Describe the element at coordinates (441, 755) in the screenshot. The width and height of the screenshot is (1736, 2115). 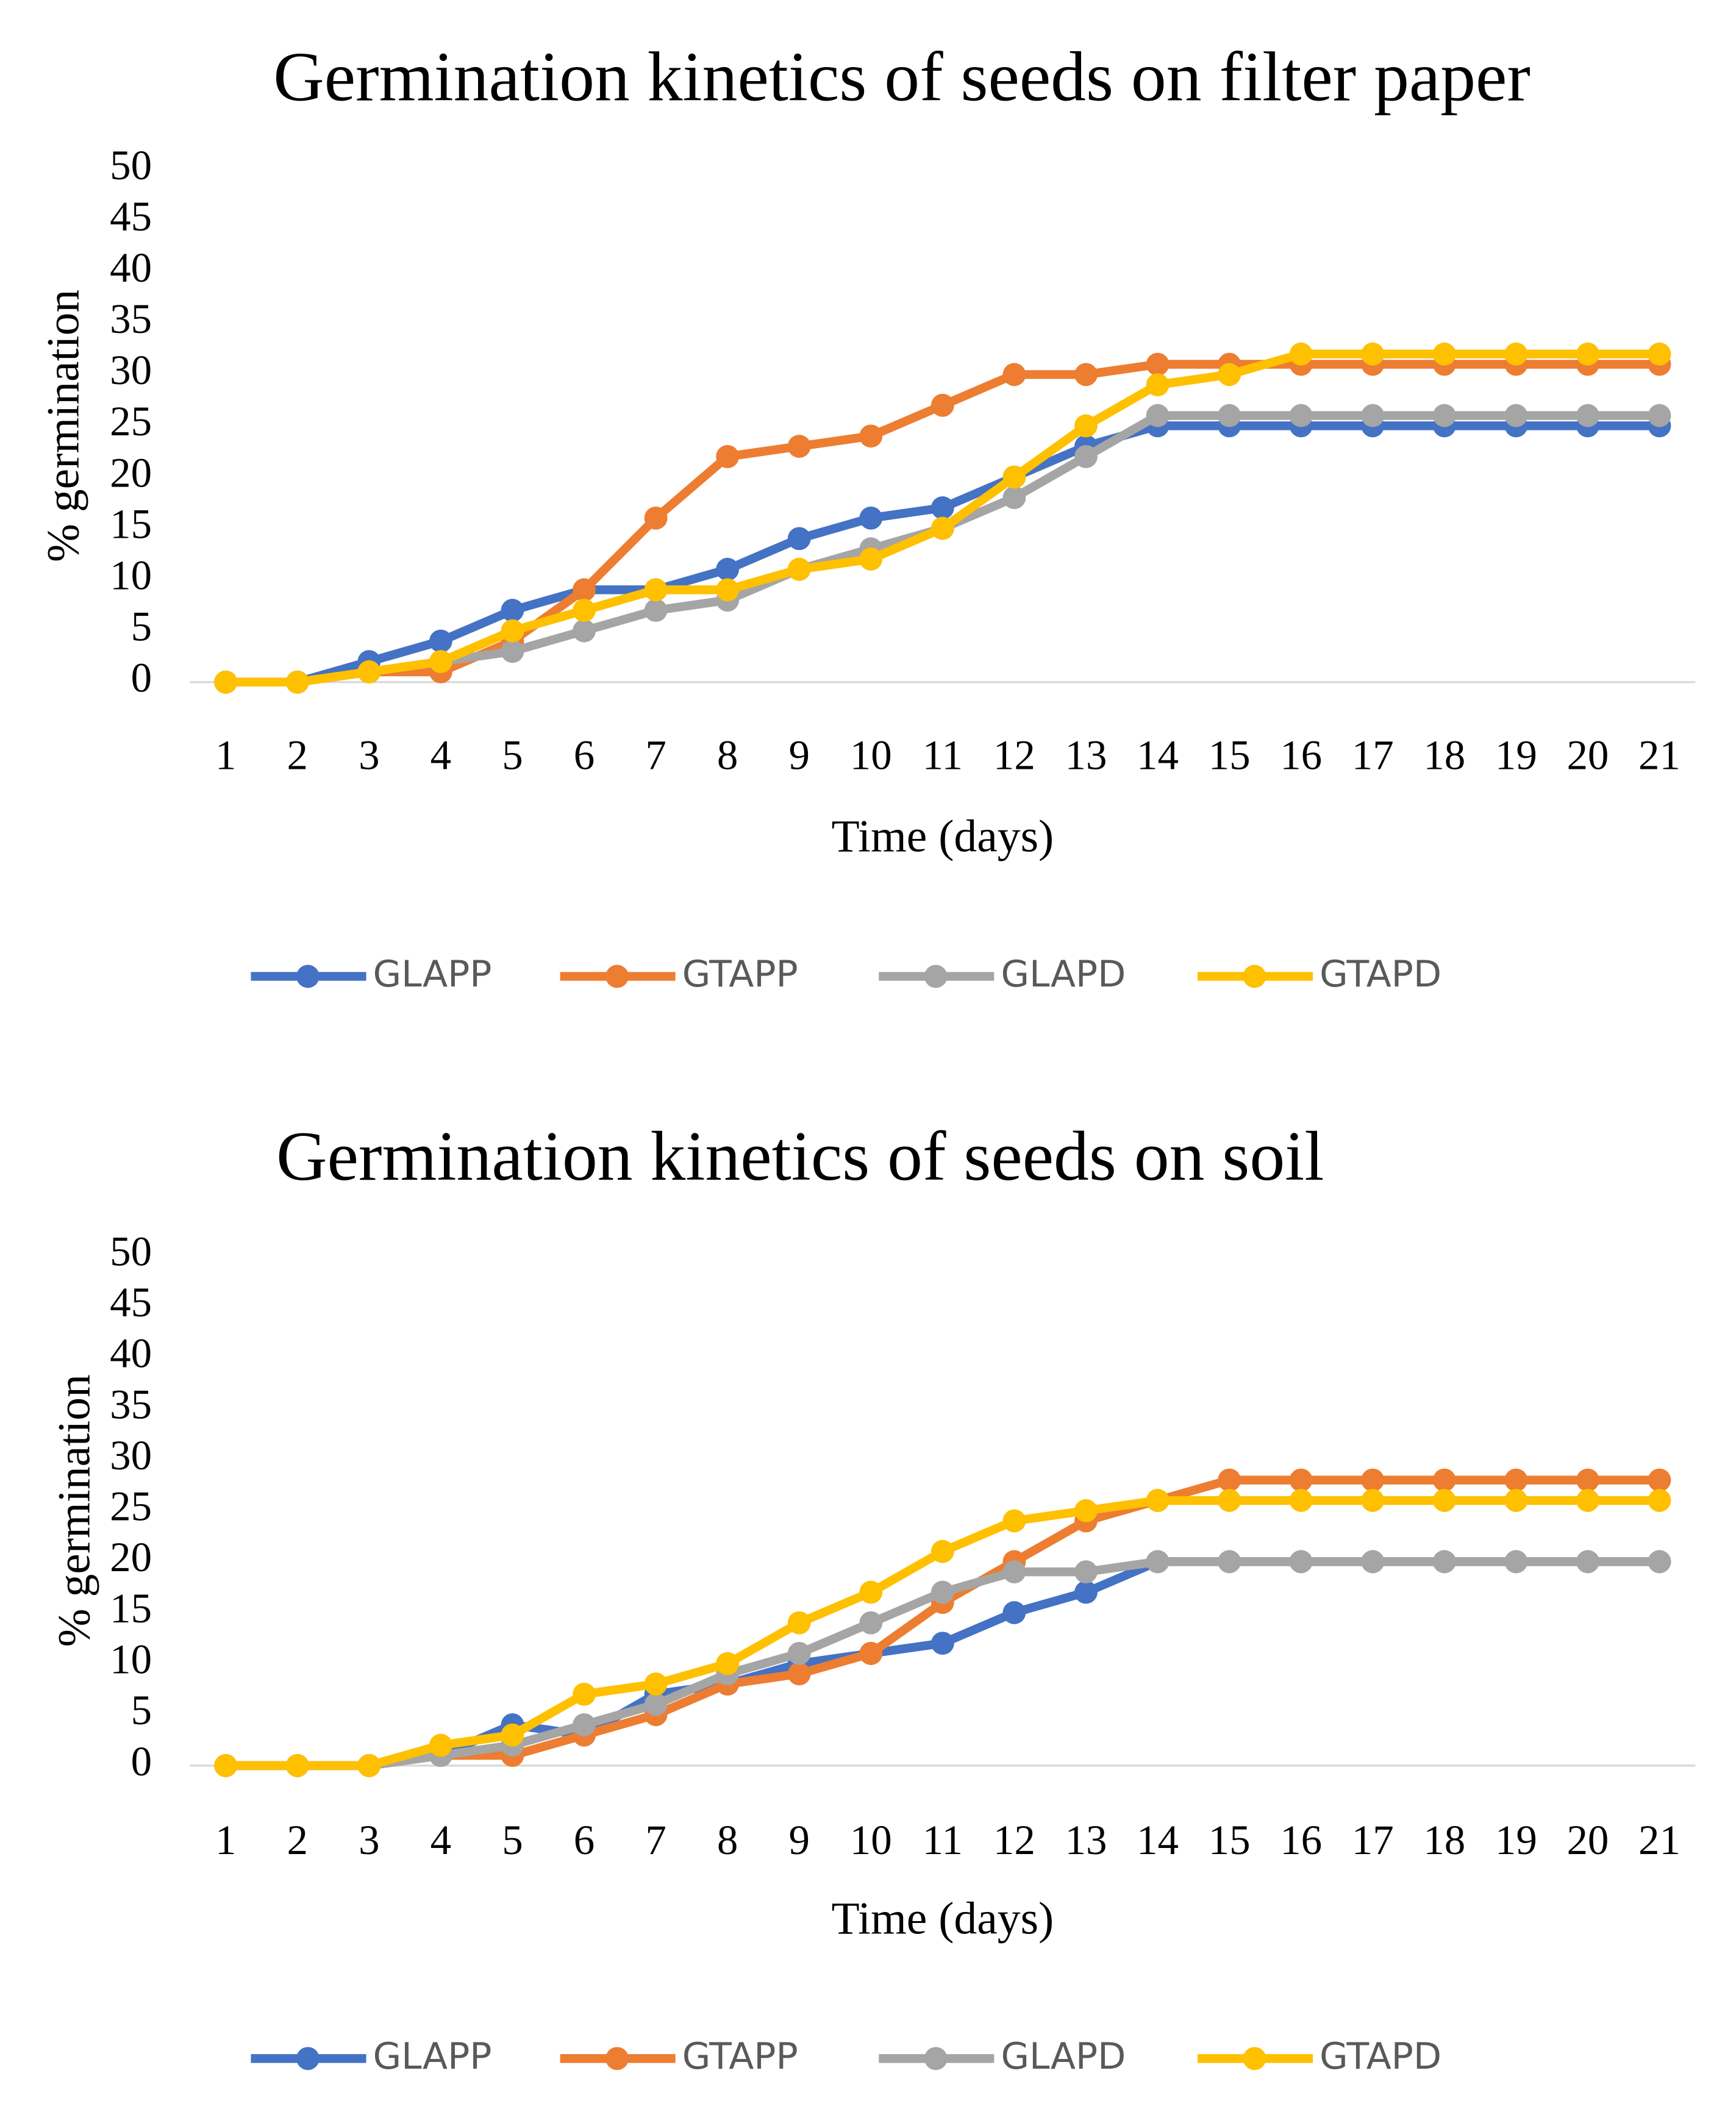
I see `x-tick-label: 4` at that location.